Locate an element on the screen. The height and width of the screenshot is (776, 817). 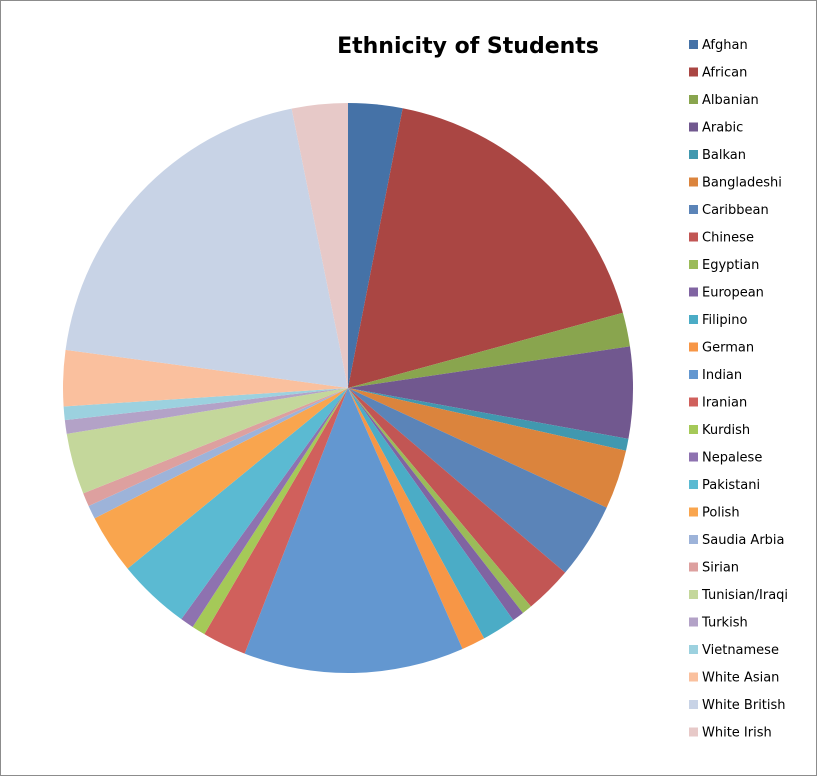
pie-slice-chinese is located at coordinates (457, 497).